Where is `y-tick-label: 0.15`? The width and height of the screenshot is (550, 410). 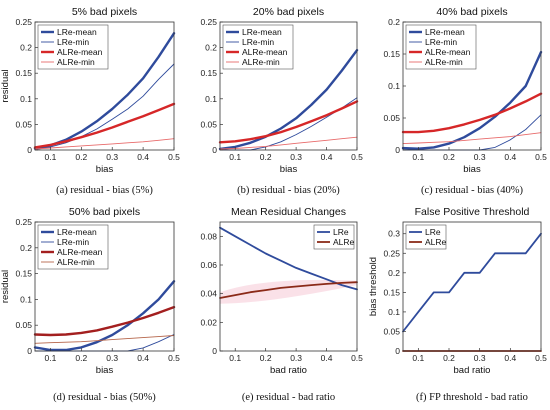
y-tick-label: 0.15 is located at coordinates (391, 54).